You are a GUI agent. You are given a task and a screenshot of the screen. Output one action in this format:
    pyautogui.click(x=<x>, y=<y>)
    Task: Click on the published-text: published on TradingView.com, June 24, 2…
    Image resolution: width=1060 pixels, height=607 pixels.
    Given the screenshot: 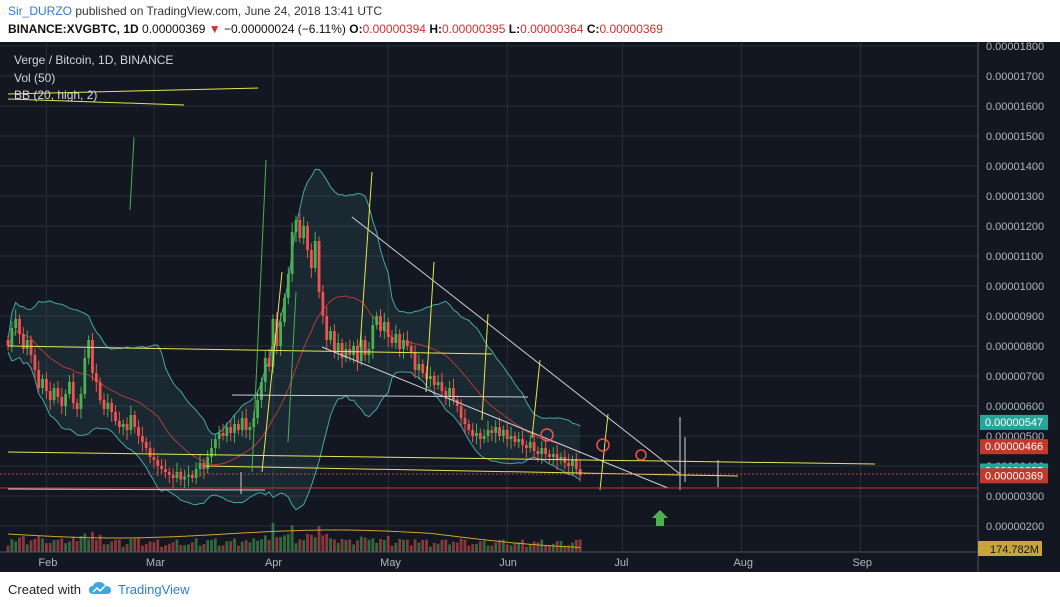 What is the action you would take?
    pyautogui.click(x=227, y=11)
    